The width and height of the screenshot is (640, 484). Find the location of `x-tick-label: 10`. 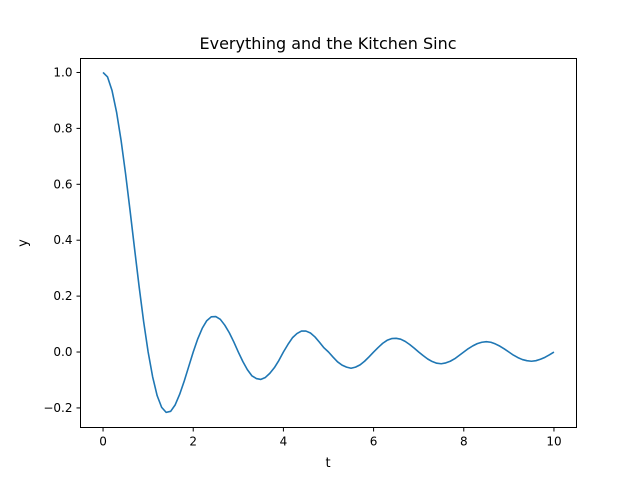

x-tick-label: 10 is located at coordinates (553, 442).